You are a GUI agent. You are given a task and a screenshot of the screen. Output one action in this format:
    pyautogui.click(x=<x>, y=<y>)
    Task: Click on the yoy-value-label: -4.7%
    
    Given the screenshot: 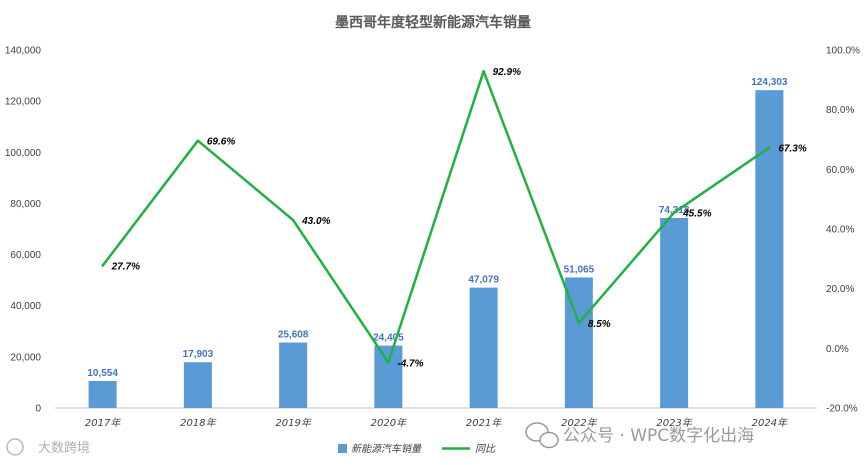 What is the action you would take?
    pyautogui.click(x=410, y=363)
    